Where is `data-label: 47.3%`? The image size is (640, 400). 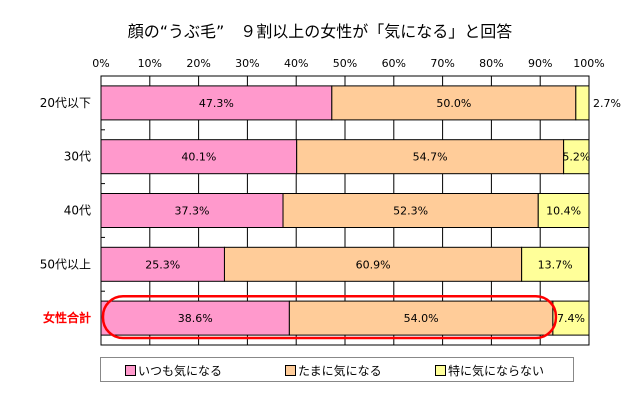 data-label: 47.3% is located at coordinates (216, 103).